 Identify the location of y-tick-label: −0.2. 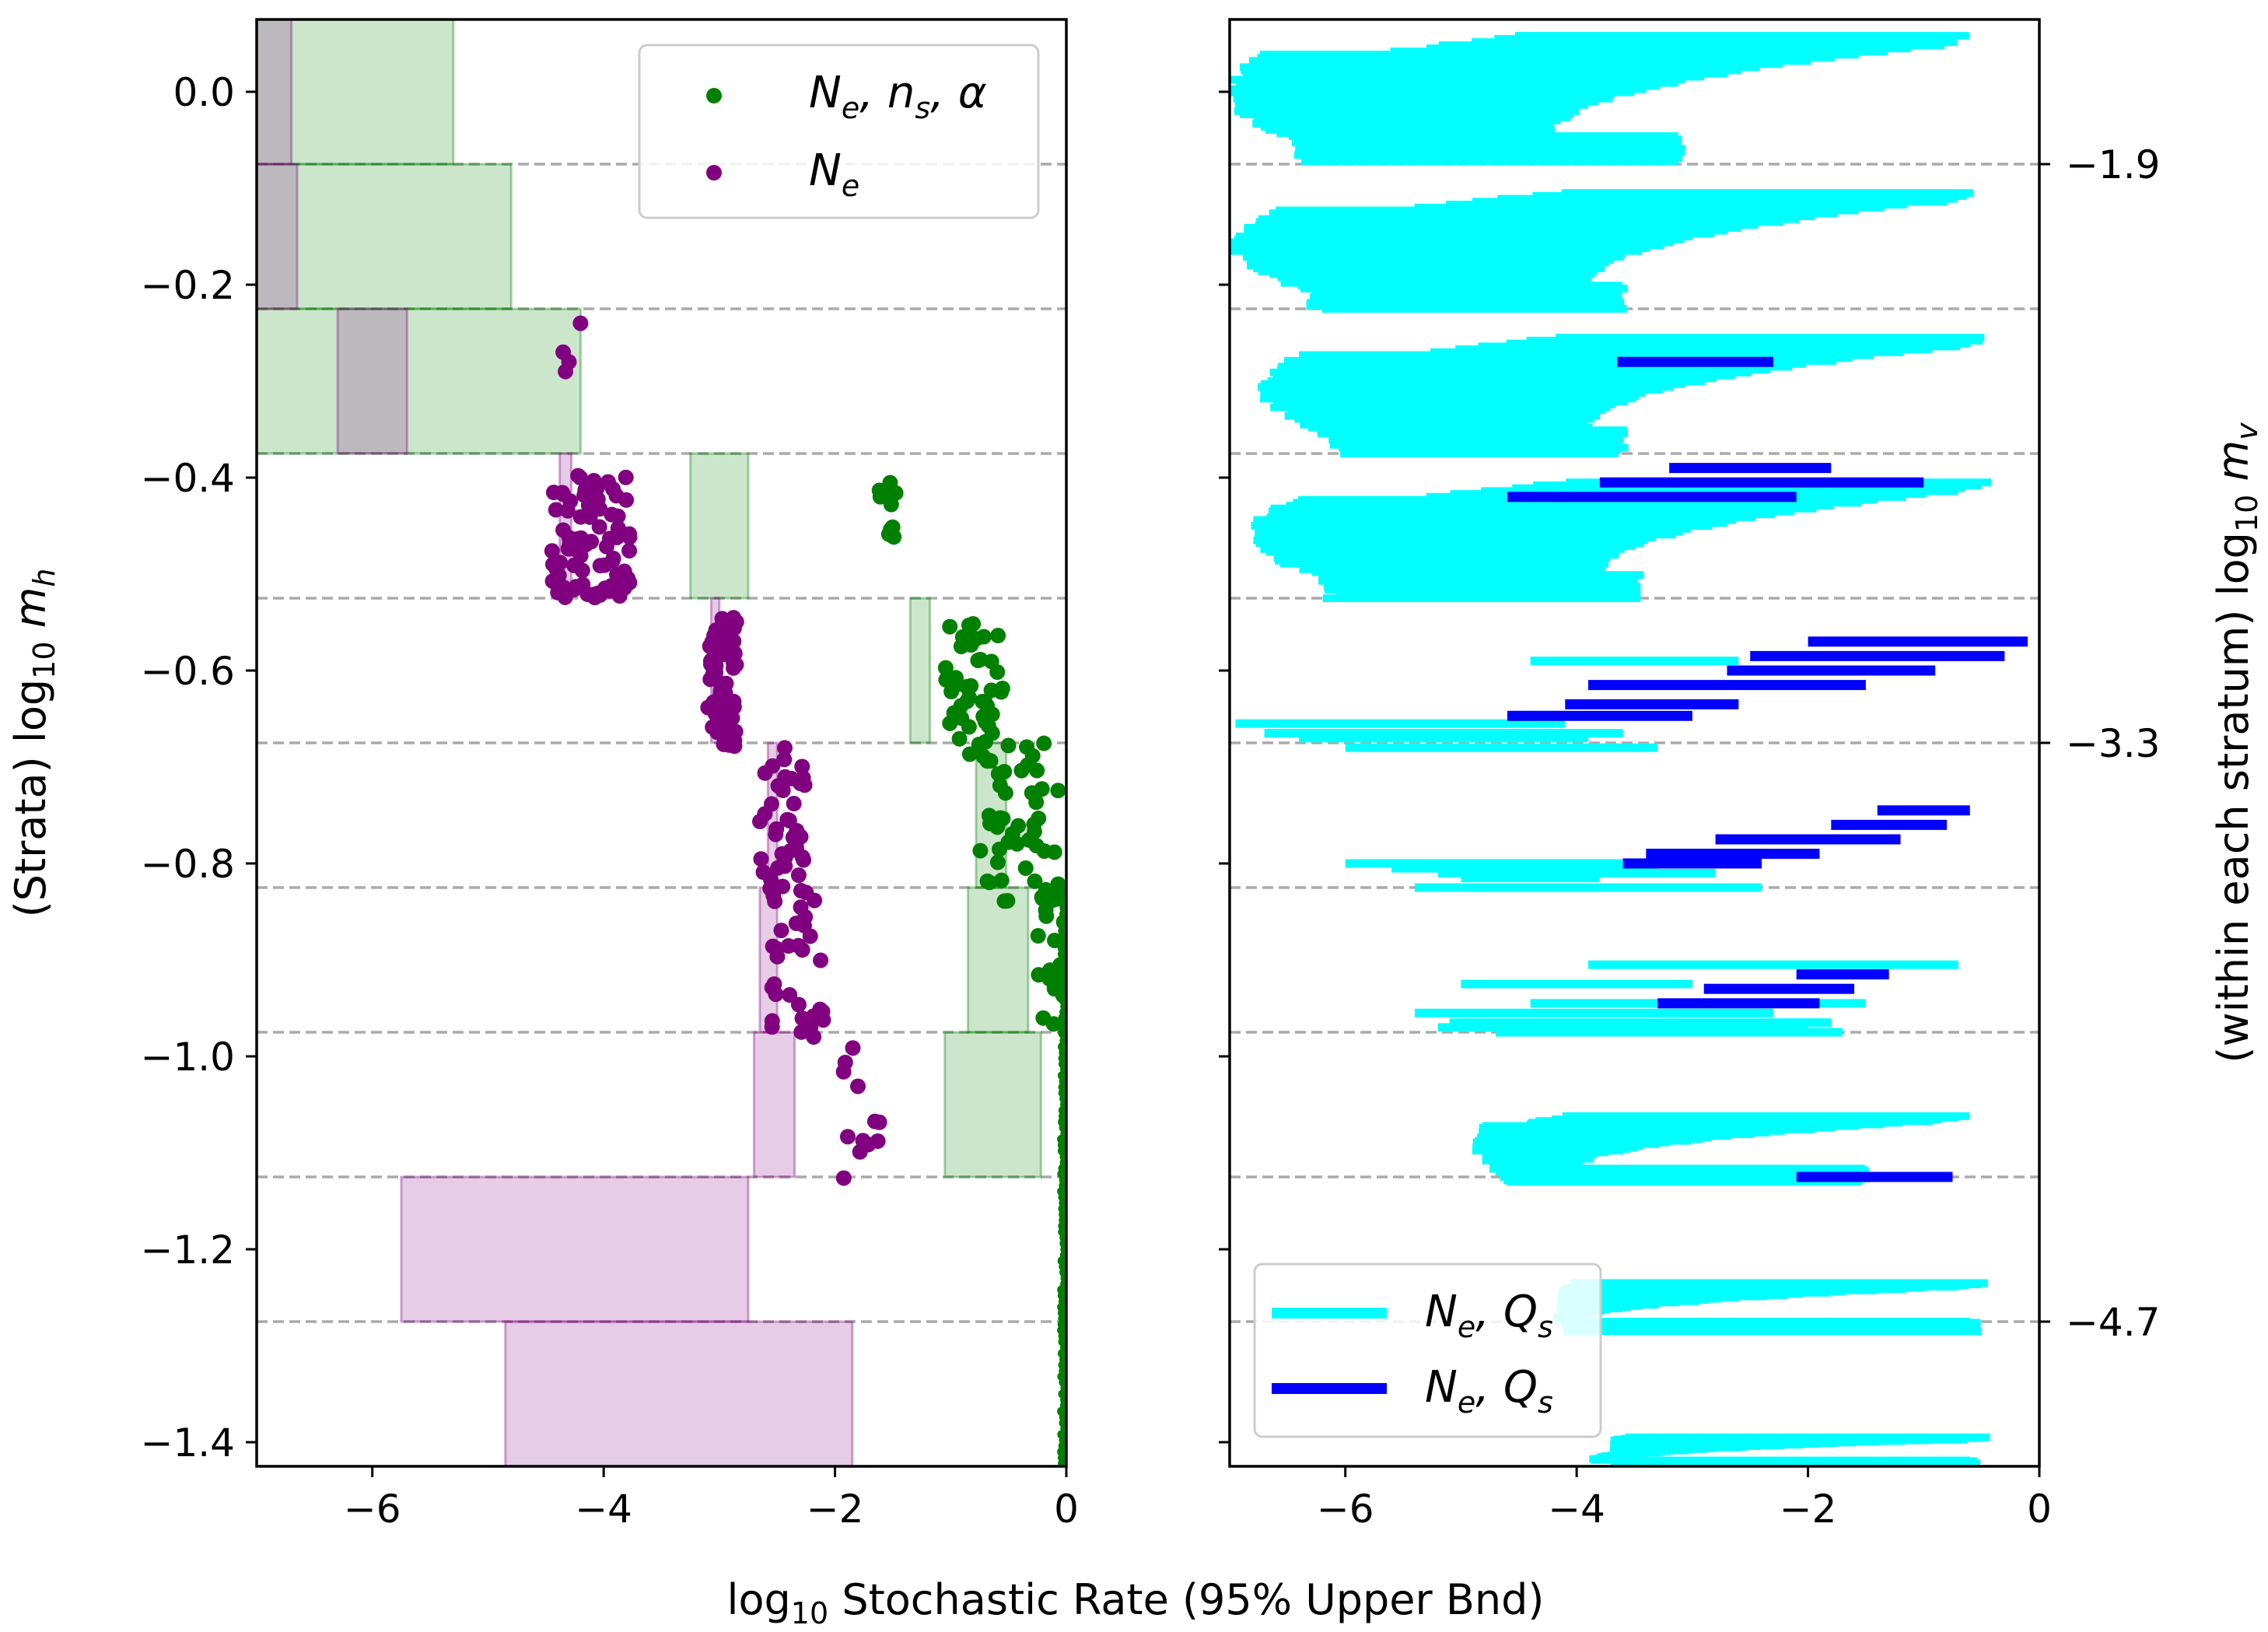
(188, 285).